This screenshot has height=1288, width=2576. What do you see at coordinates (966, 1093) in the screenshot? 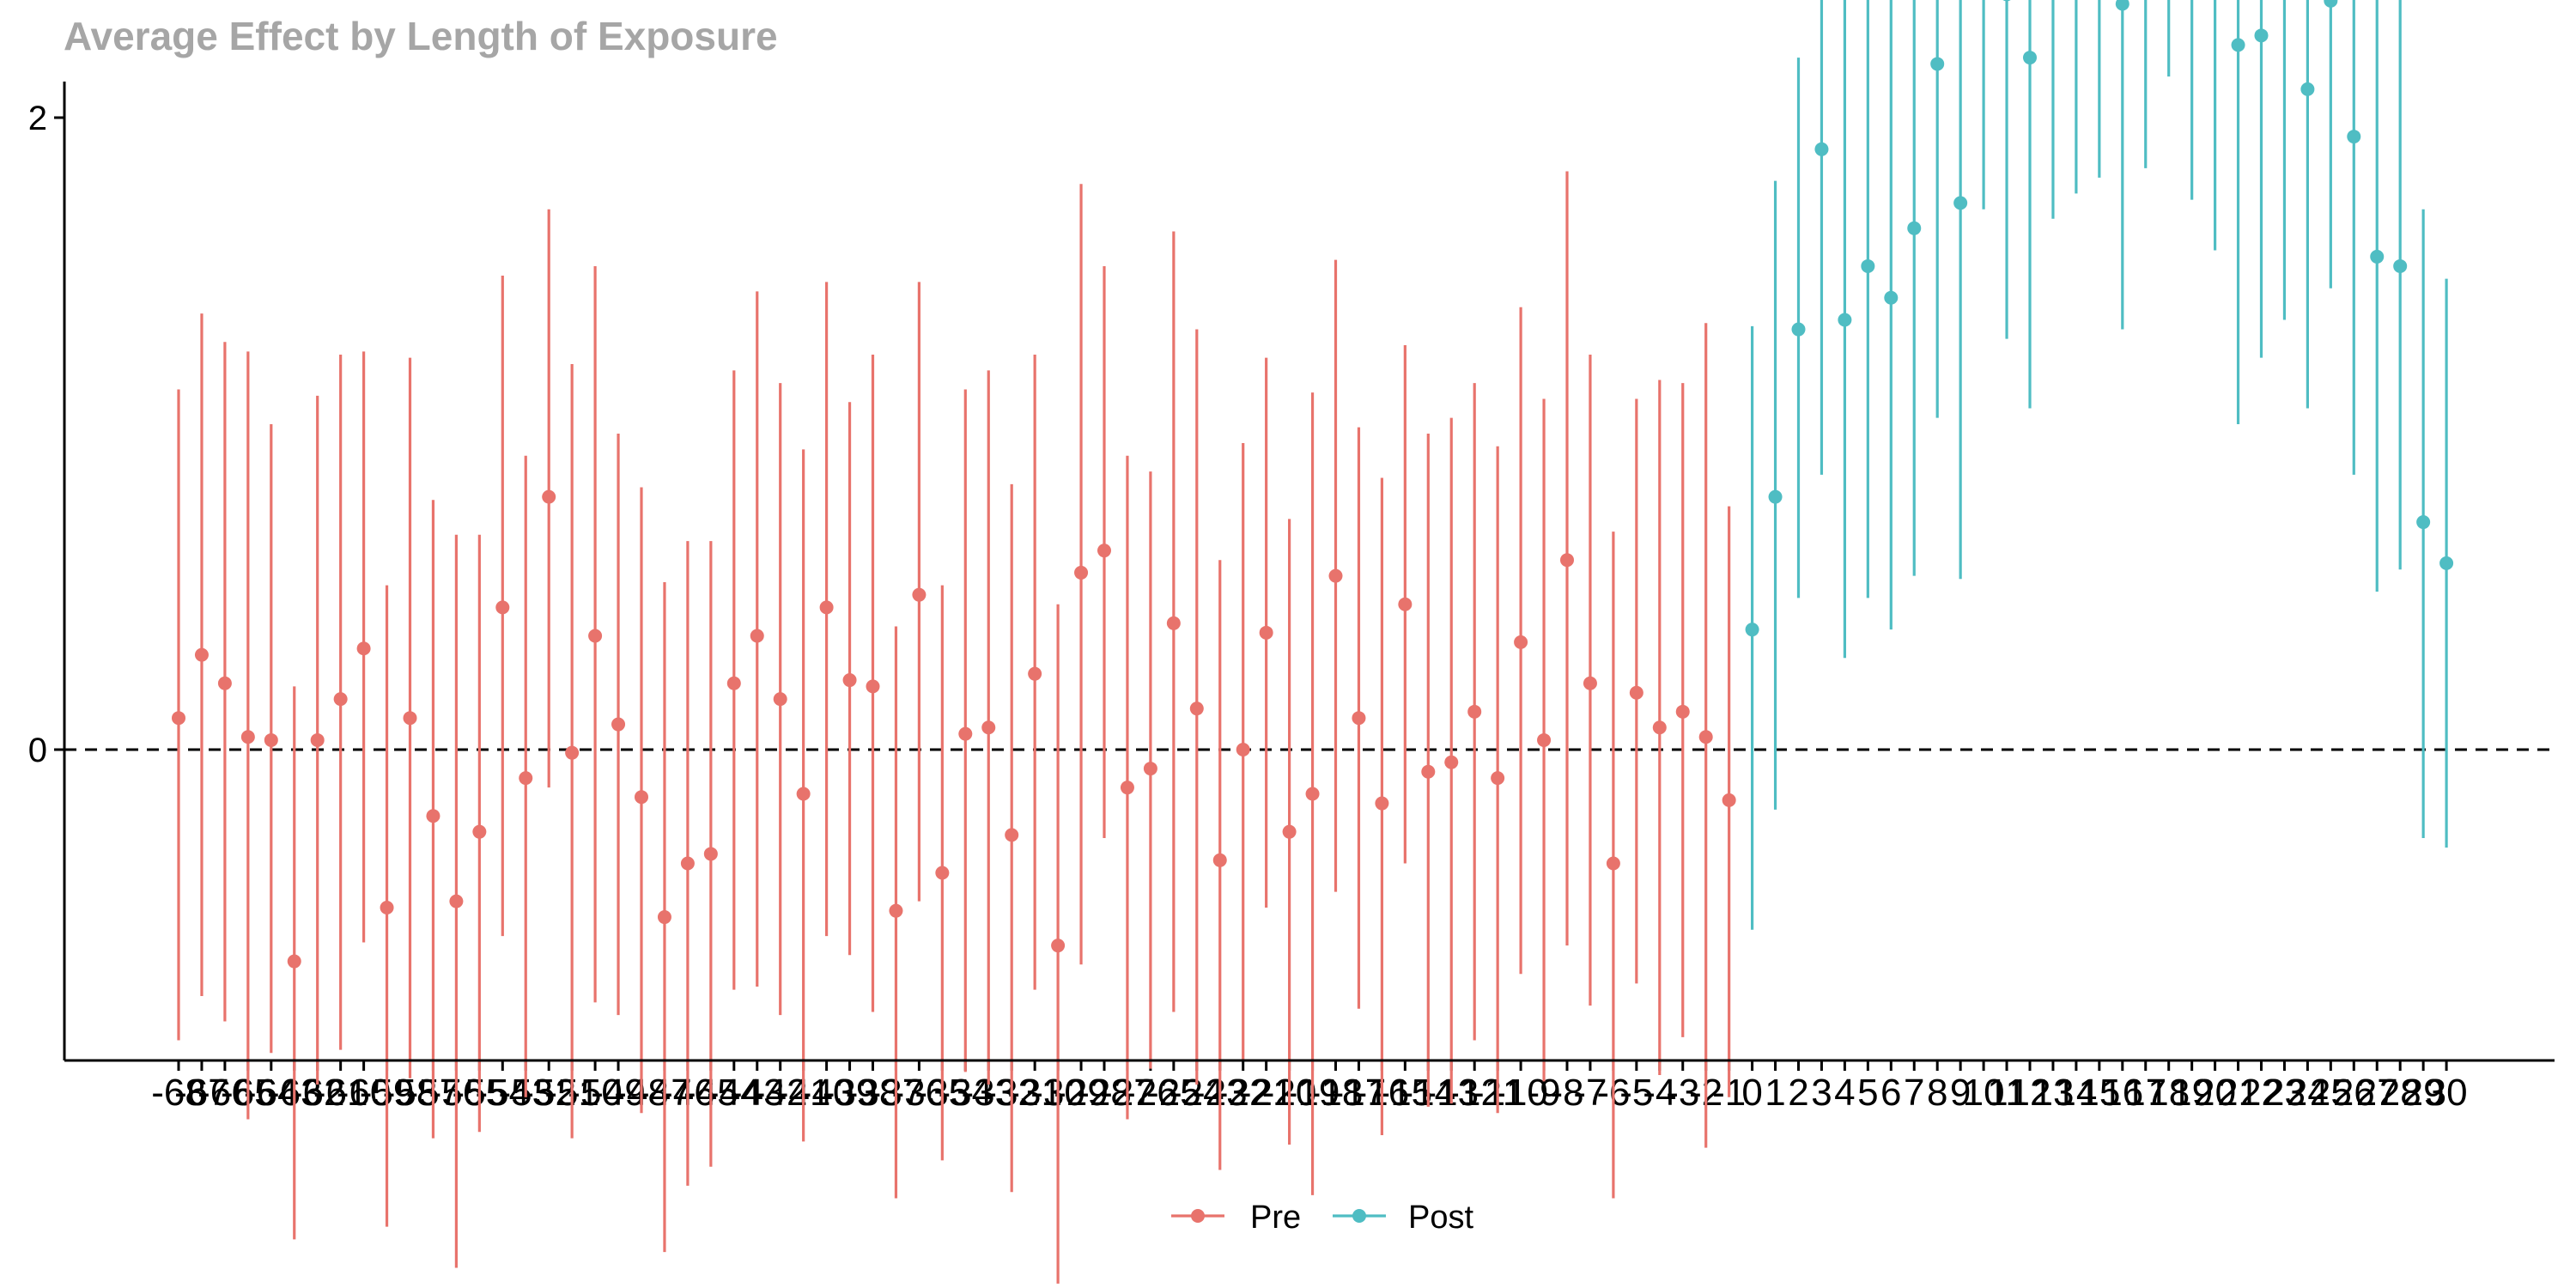
I see `x-tick-label: -34` at bounding box center [966, 1093].